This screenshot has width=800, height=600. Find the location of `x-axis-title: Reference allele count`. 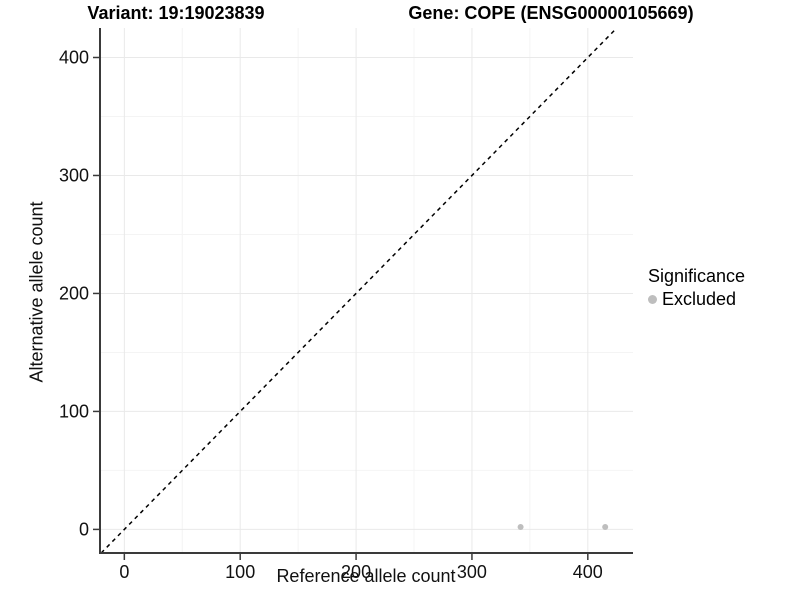

x-axis-title: Reference allele count is located at coordinates (366, 576).